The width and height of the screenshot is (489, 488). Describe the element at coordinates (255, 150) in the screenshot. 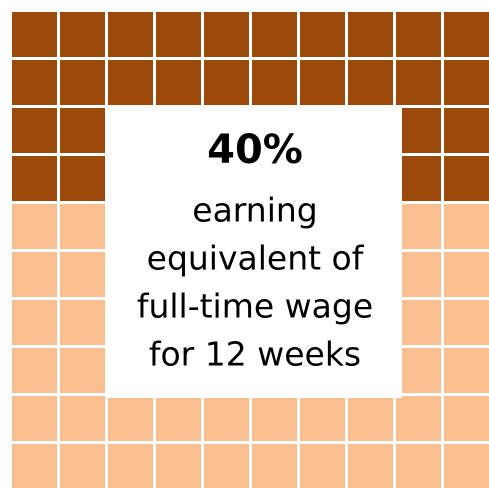

I see `value-label: 40%` at that location.